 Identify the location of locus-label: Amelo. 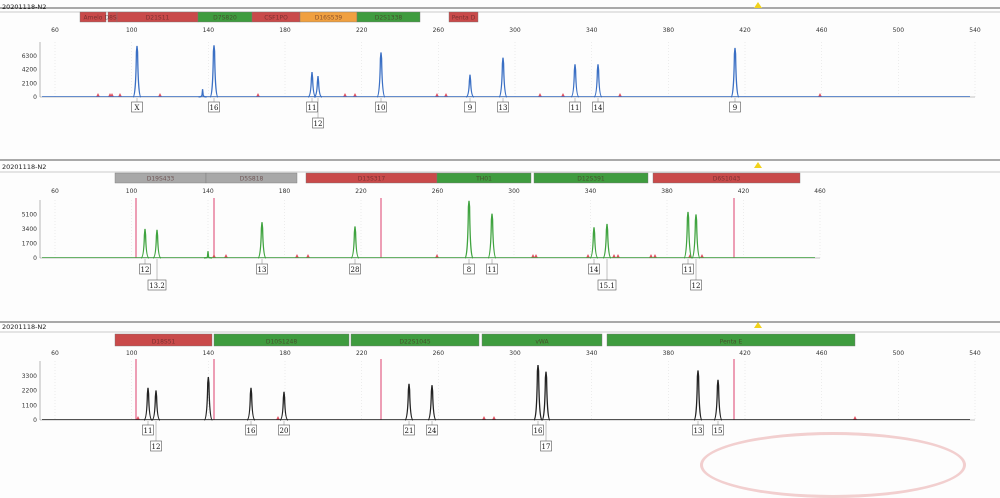
(93, 18).